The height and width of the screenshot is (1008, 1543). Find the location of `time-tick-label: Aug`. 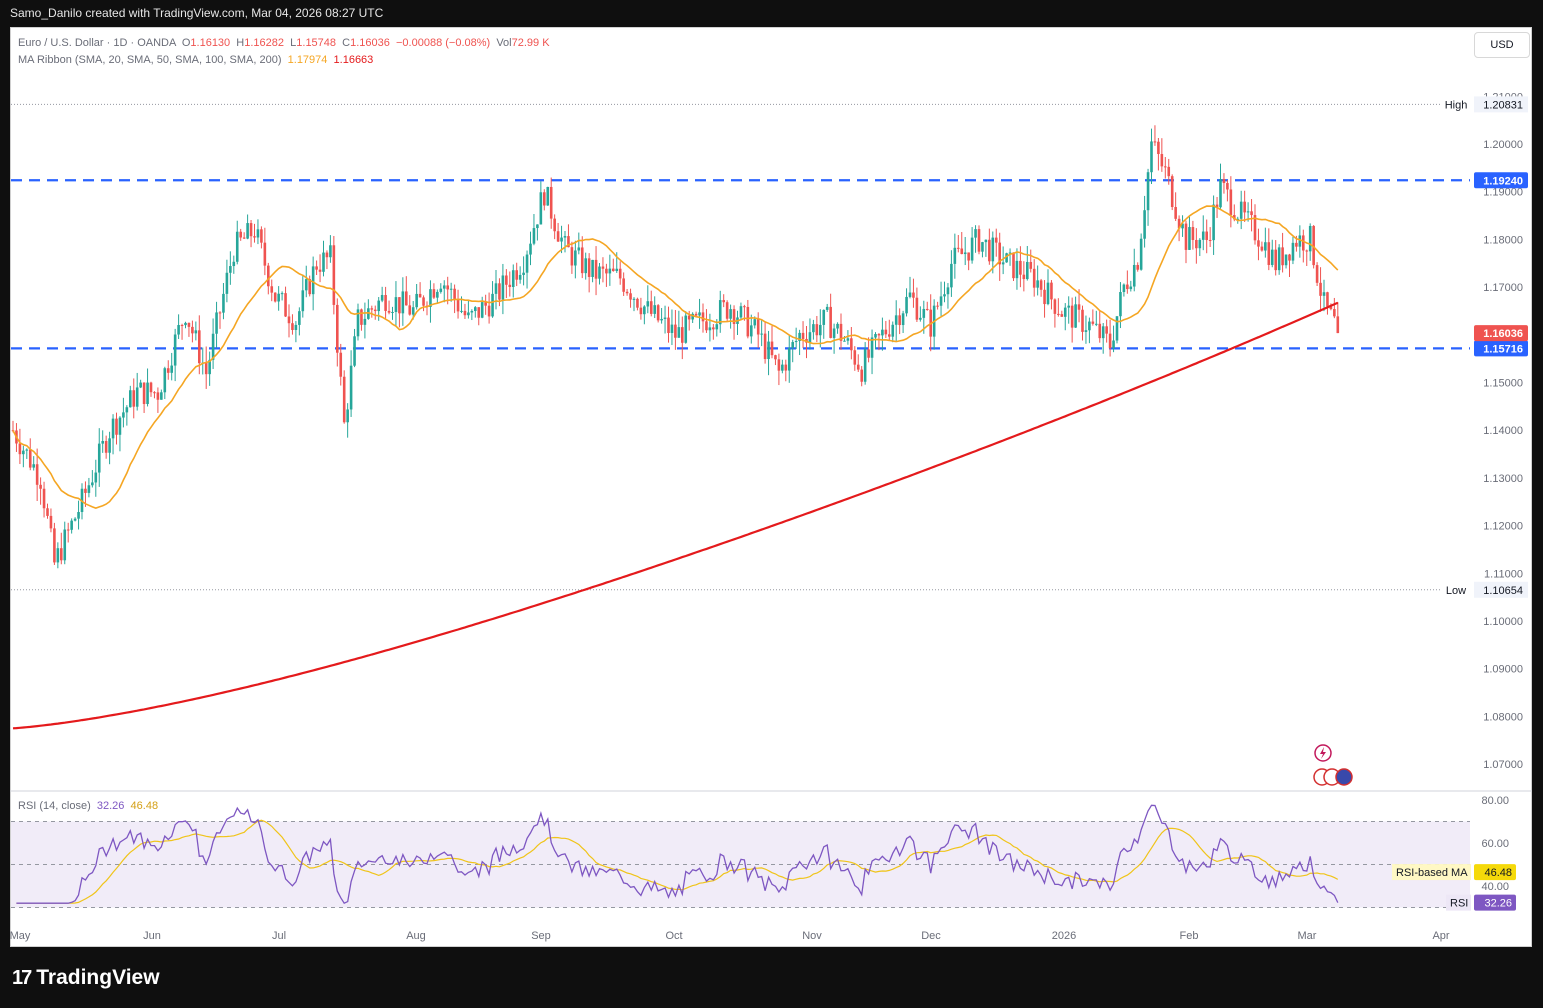

time-tick-label: Aug is located at coordinates (416, 936).